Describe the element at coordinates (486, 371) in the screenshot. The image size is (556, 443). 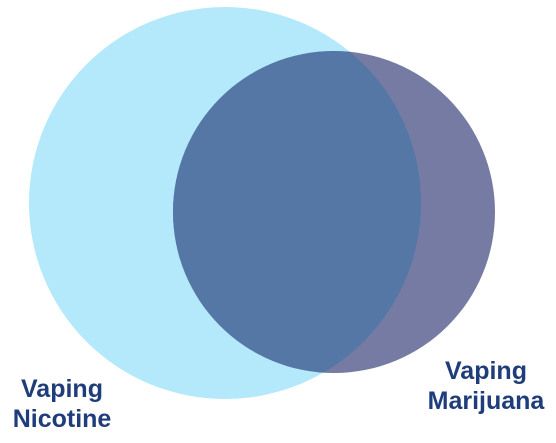
I see `label-vaping-marijuana-line-1: Vaping` at that location.